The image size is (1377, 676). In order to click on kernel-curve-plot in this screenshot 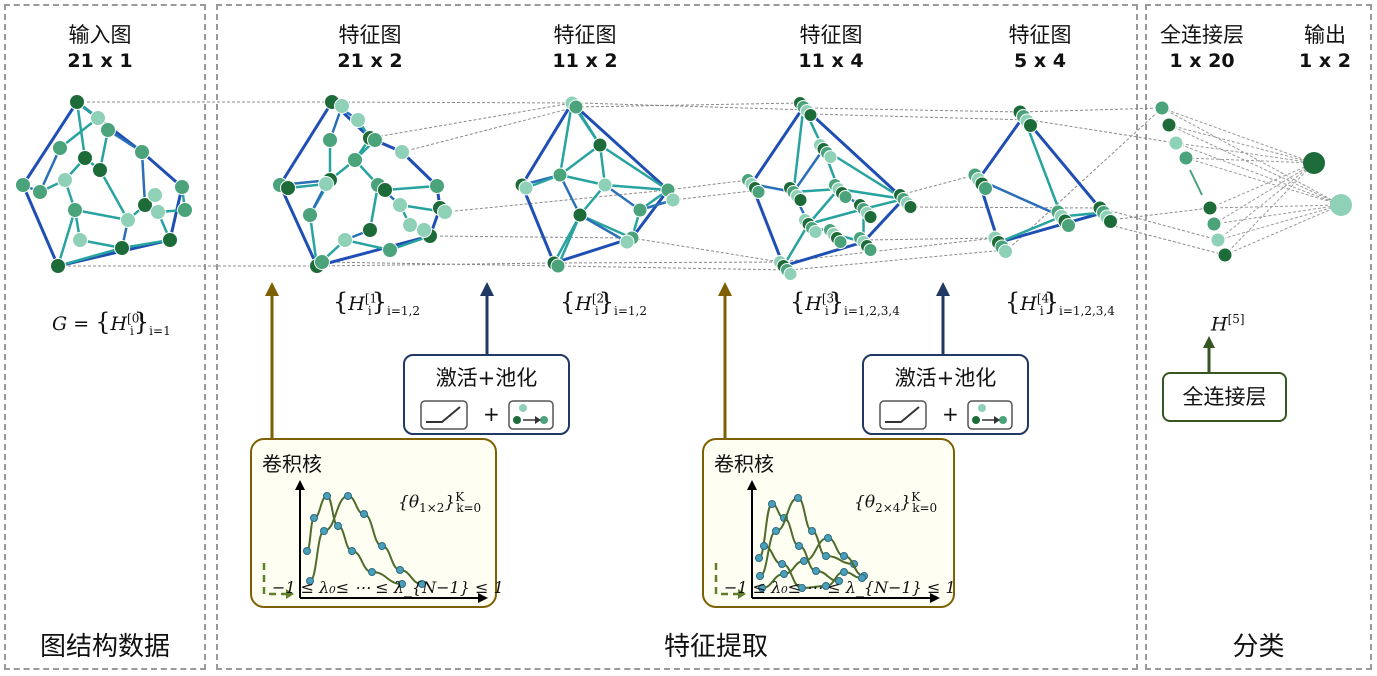, I will do `click(827, 541)`.